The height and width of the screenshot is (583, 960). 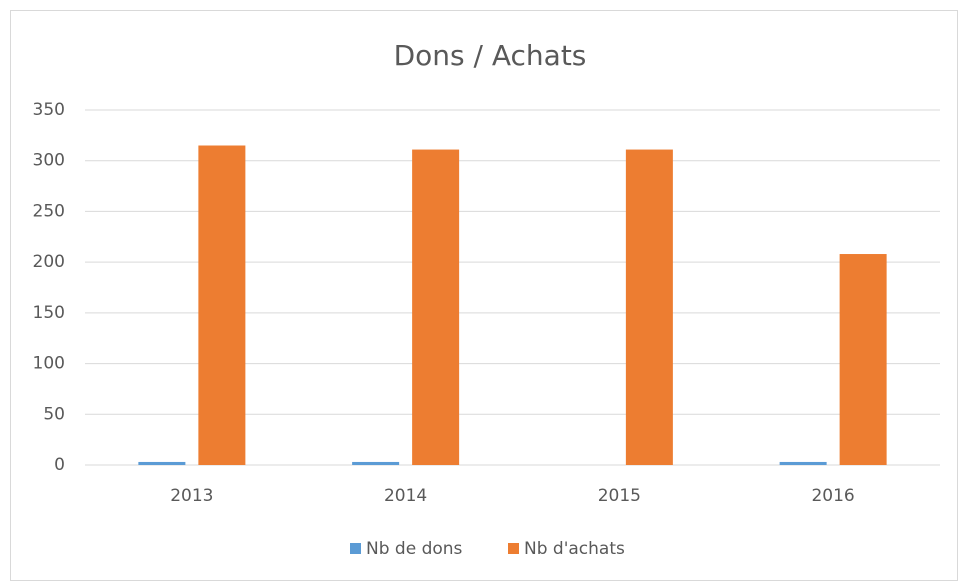 I want to click on y-tick-label: 200, so click(x=49, y=262).